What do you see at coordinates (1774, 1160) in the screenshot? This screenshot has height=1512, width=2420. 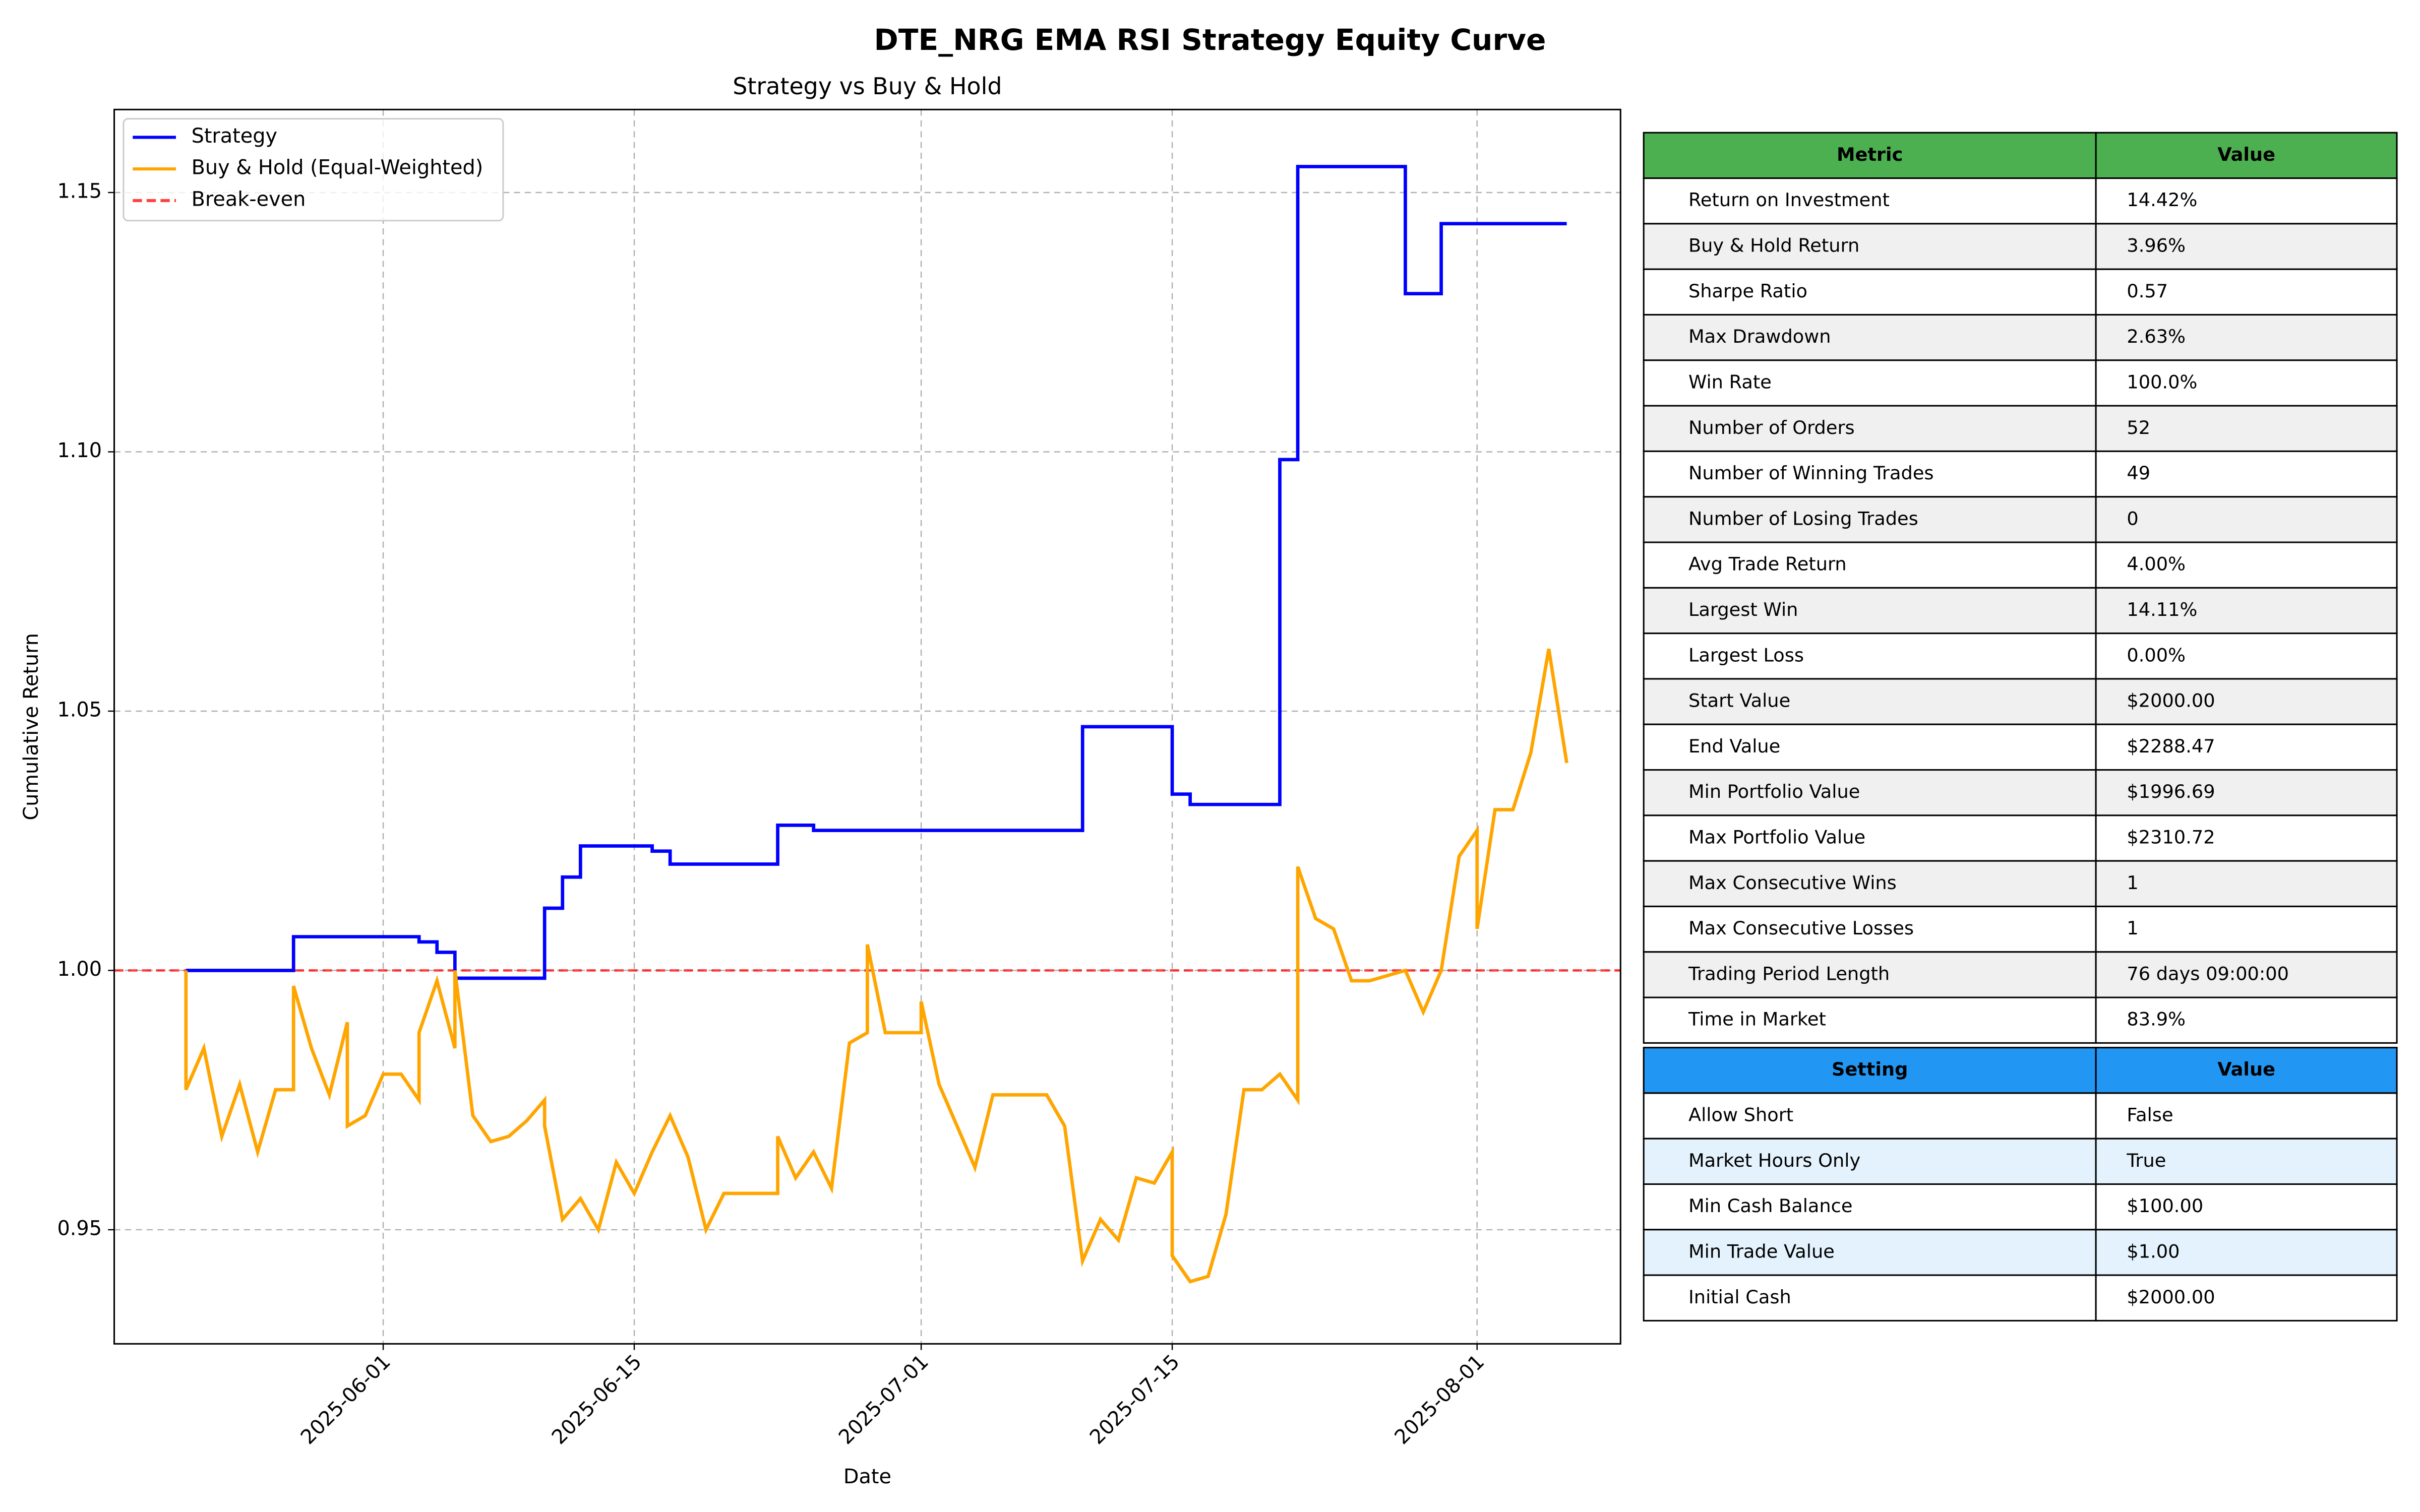 I see `table-key: Market Hours Only` at bounding box center [1774, 1160].